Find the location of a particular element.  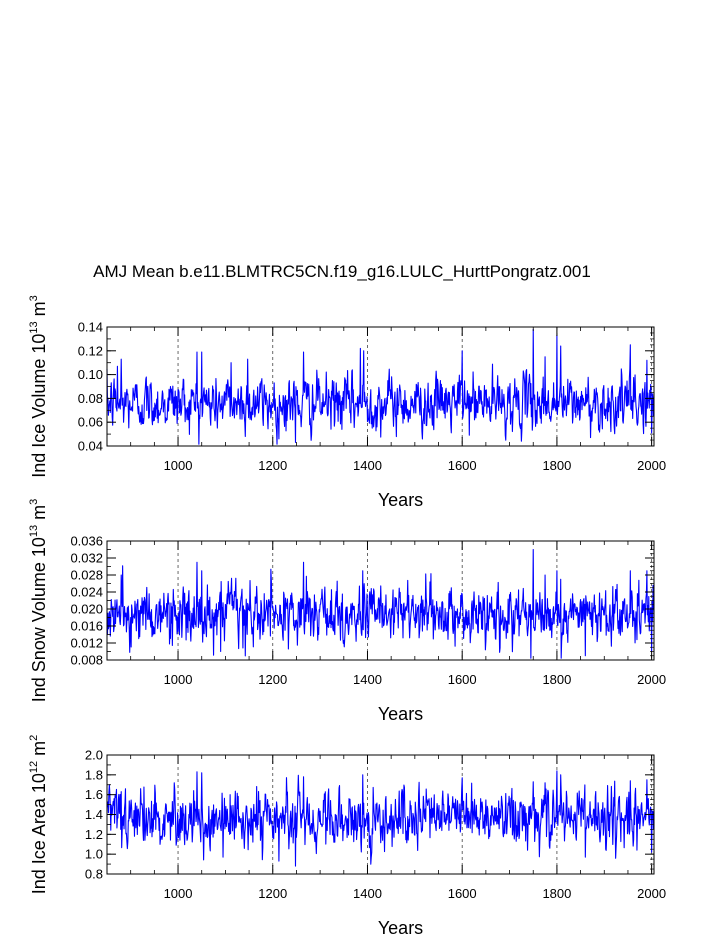

ytick-label: 0.10 is located at coordinates (90, 374).